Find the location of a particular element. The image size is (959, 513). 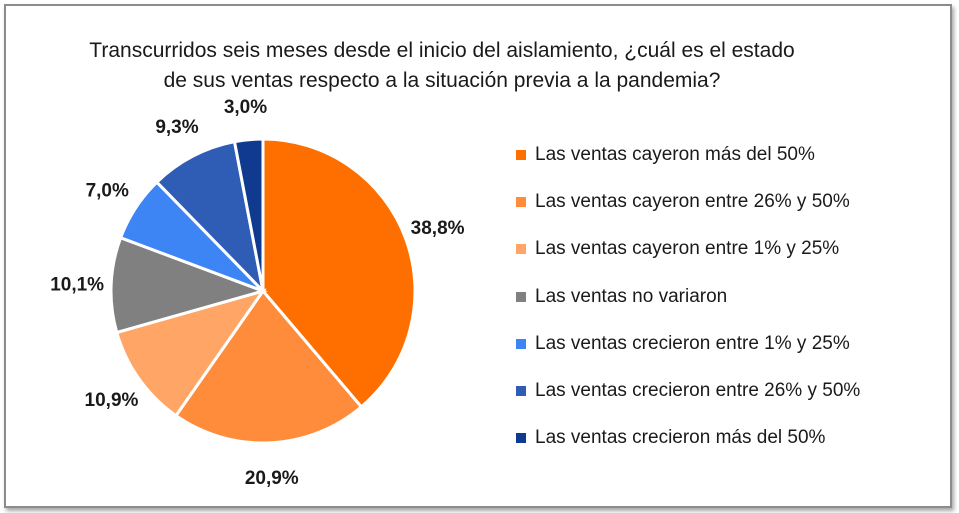

data-label-3: 10,9% is located at coordinates (112, 400).